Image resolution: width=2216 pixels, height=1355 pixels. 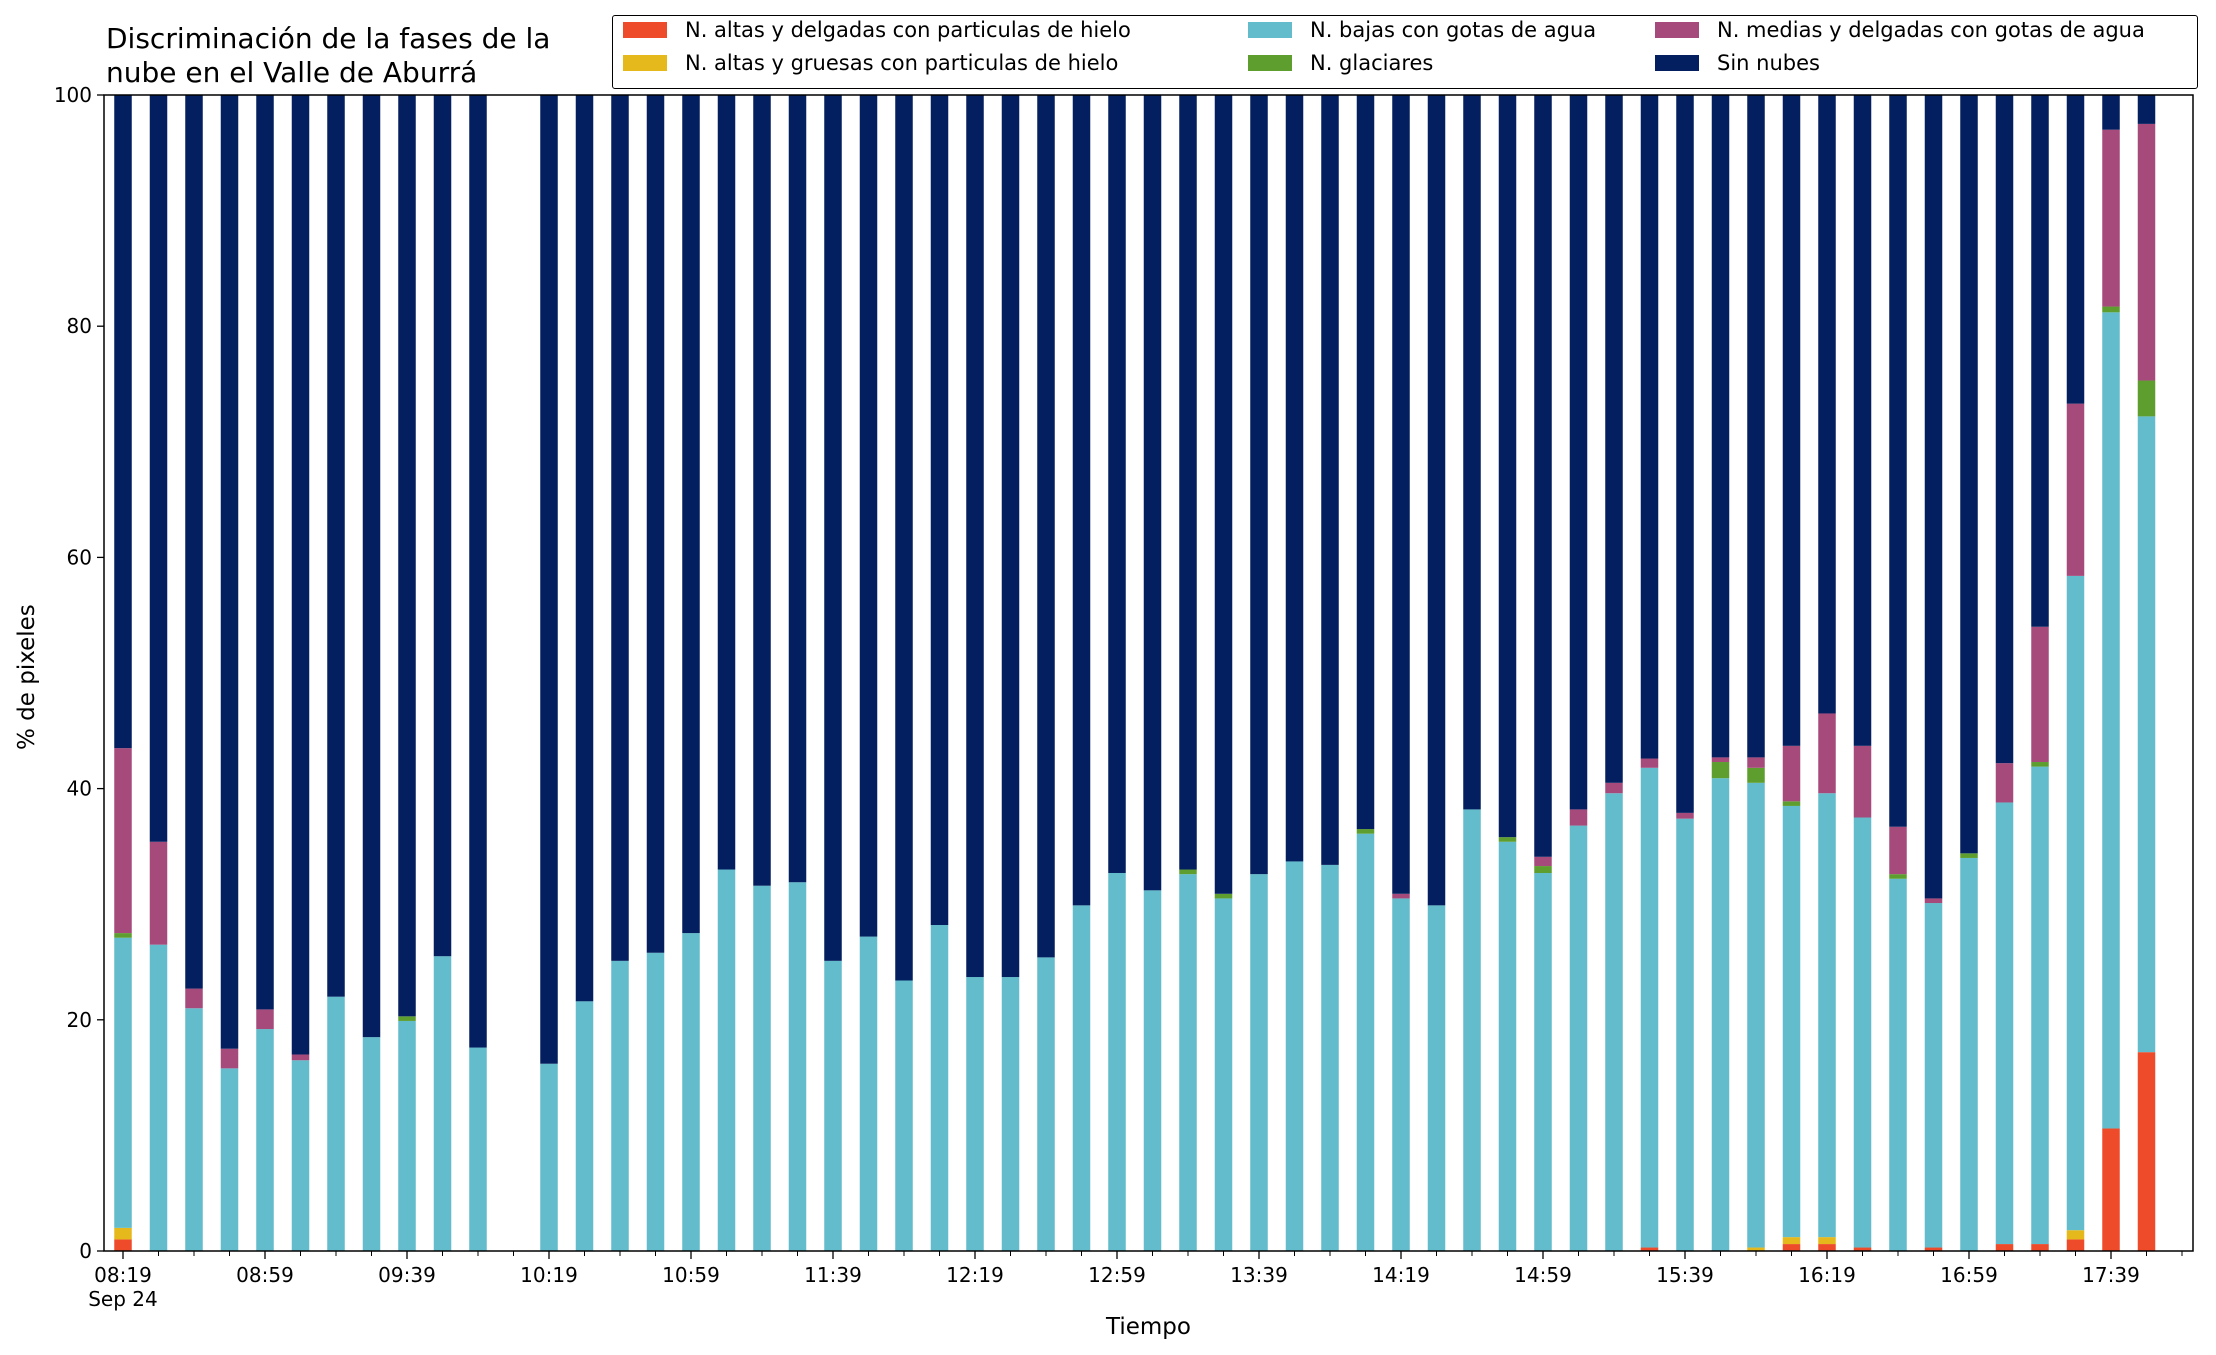 What do you see at coordinates (79, 789) in the screenshot?
I see `y-tick-label: 40` at bounding box center [79, 789].